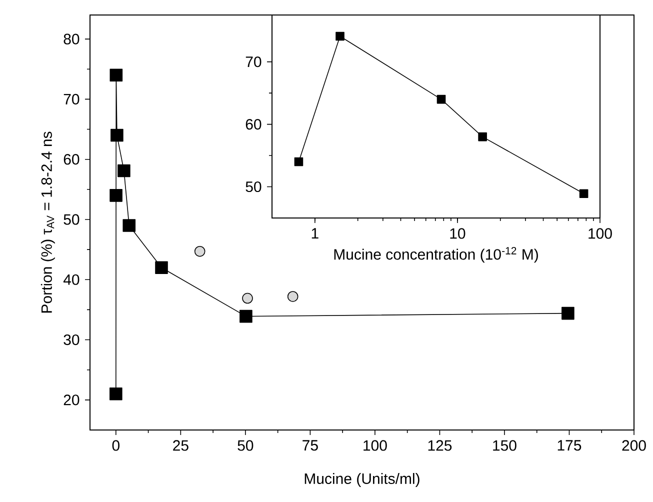 The width and height of the screenshot is (653, 502). Describe the element at coordinates (634, 445) in the screenshot. I see `x-tick-label: 200` at that location.